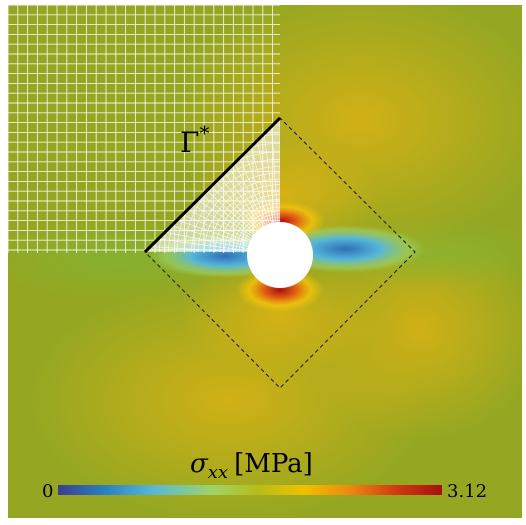 The height and width of the screenshot is (525, 526). I want to click on circular-hole, so click(280, 255).